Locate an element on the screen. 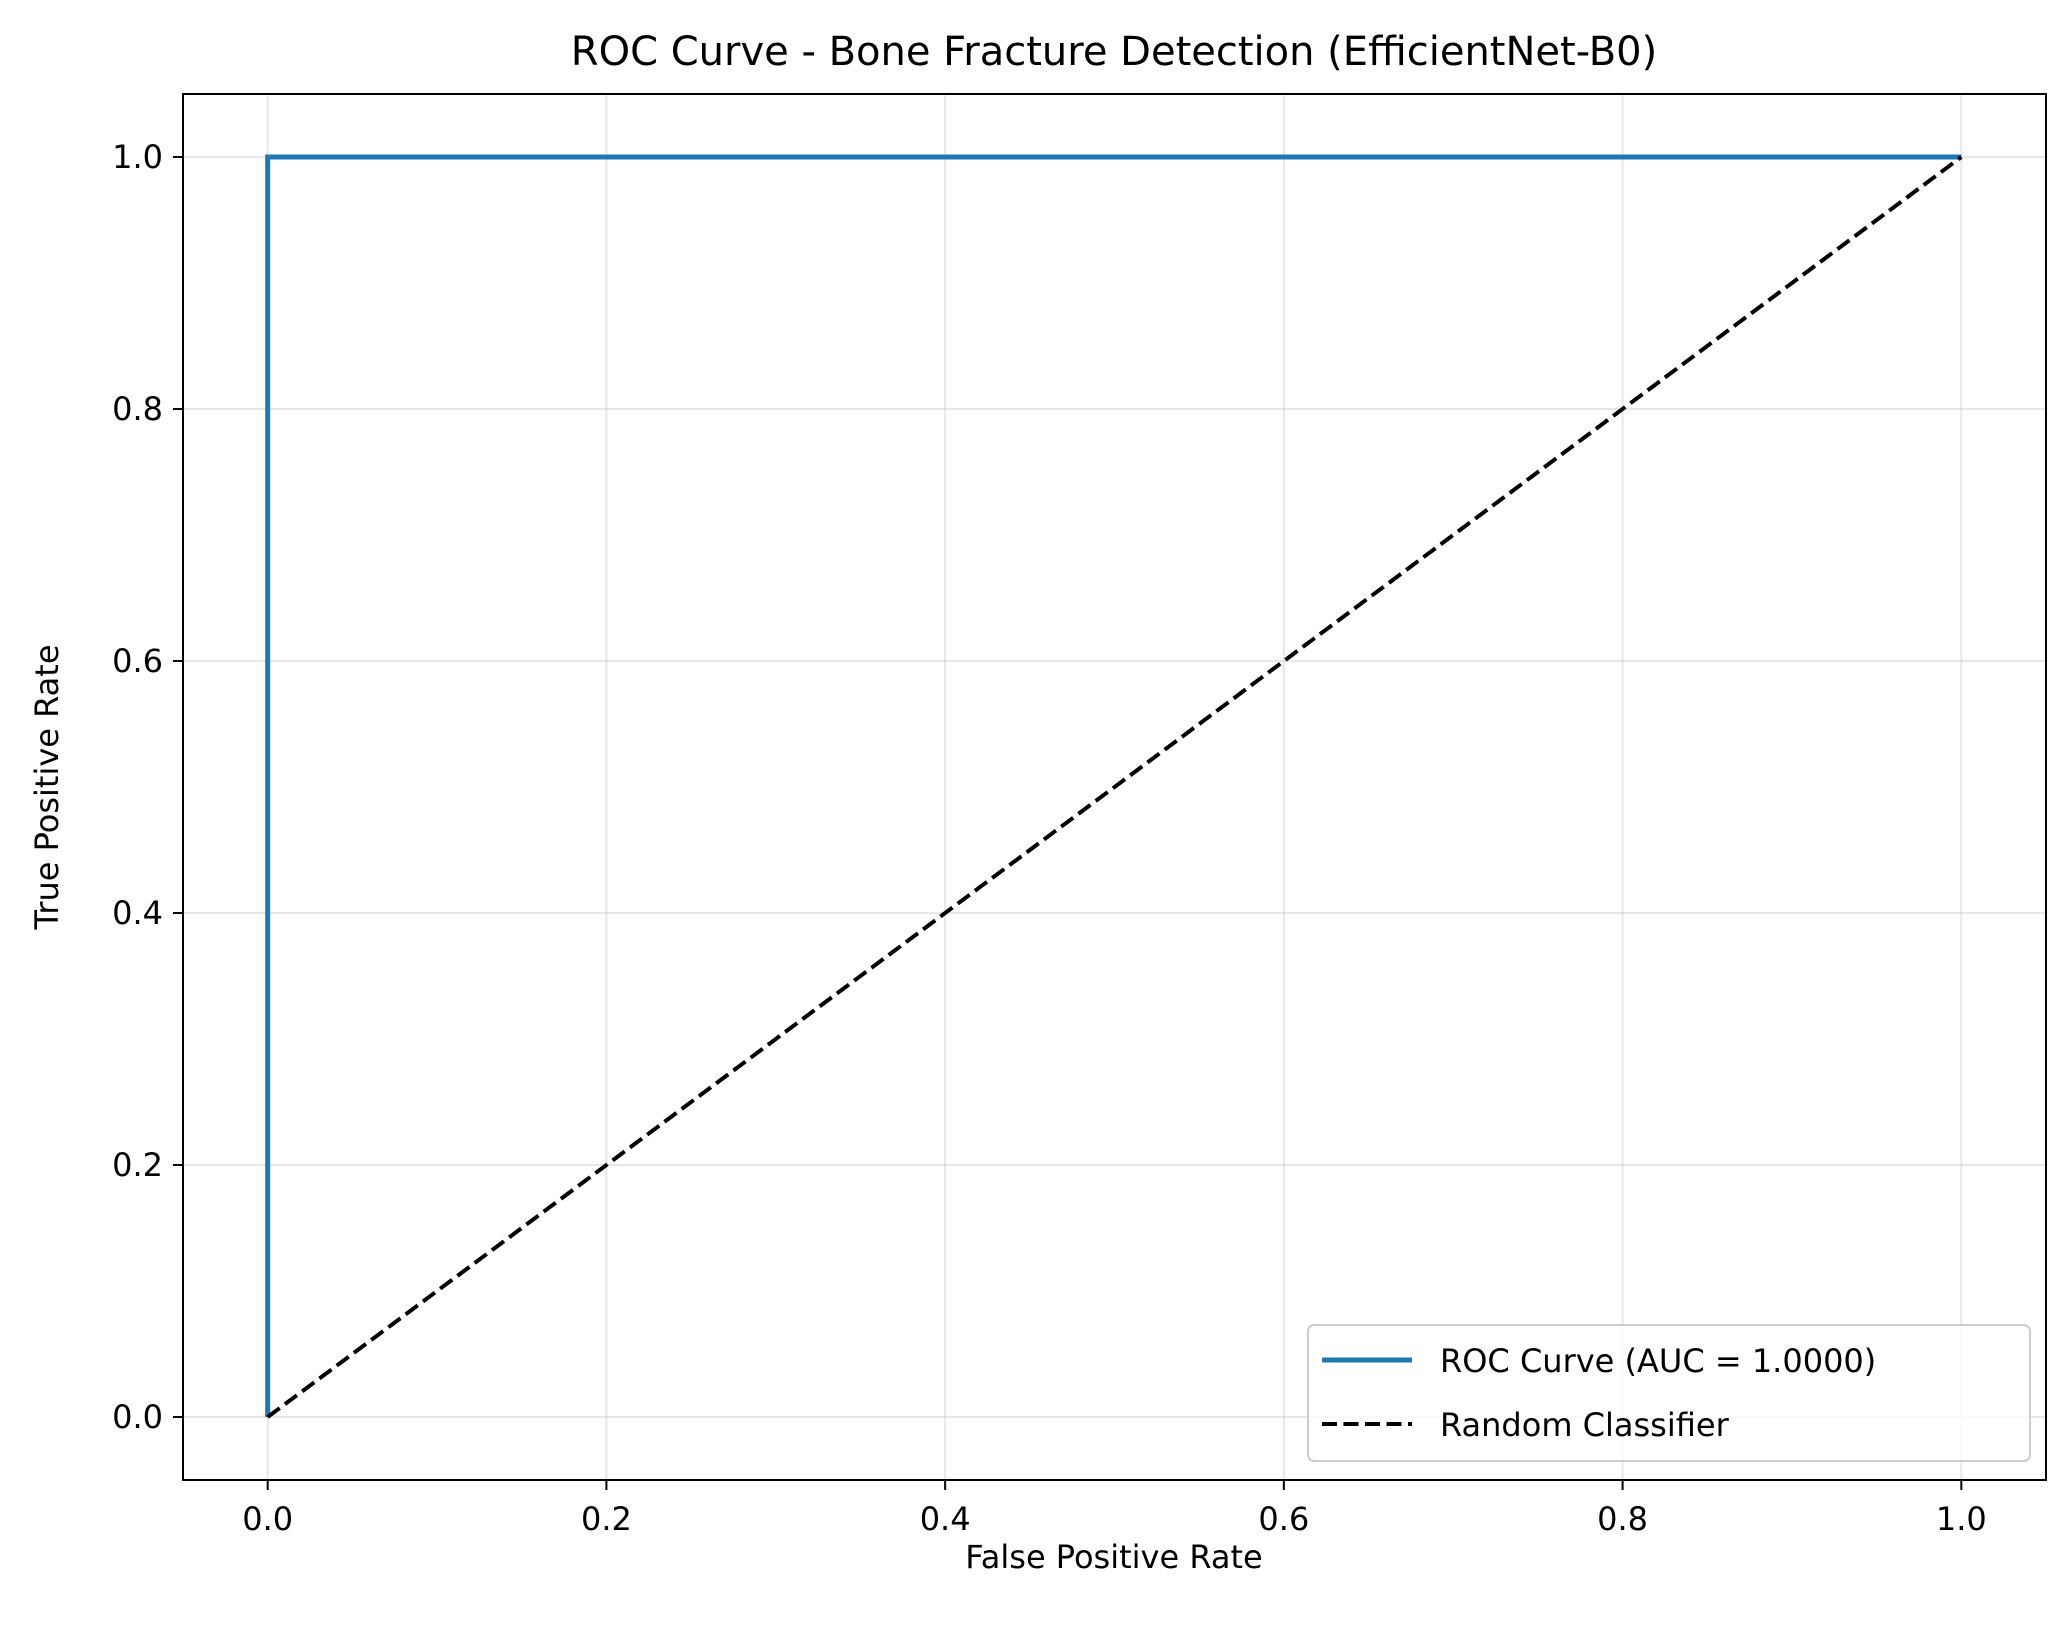 The height and width of the screenshot is (1634, 2072). y-tick-label: 0.0 is located at coordinates (137, 1417).